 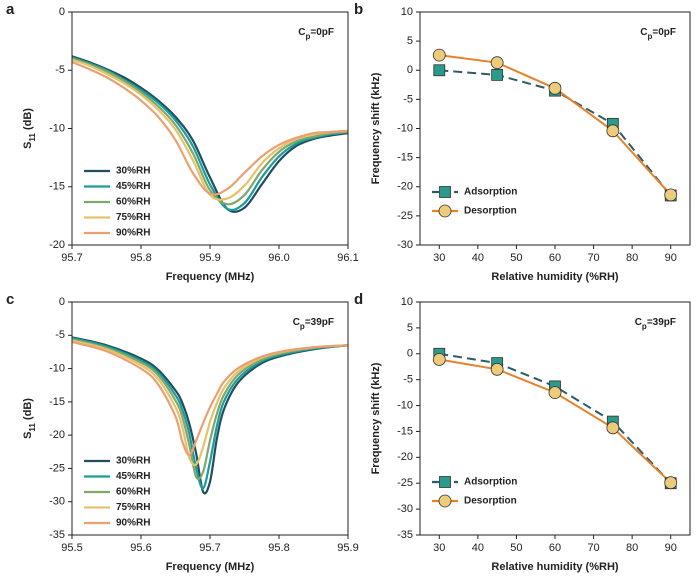 I want to click on x-tick-label: 96.1, so click(x=347, y=258).